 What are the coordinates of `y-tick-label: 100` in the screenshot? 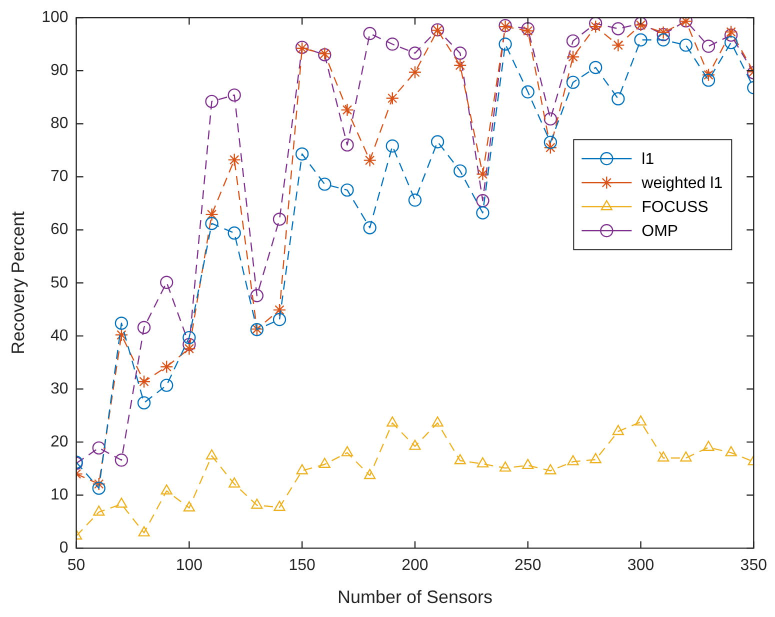 It's located at (55, 17).